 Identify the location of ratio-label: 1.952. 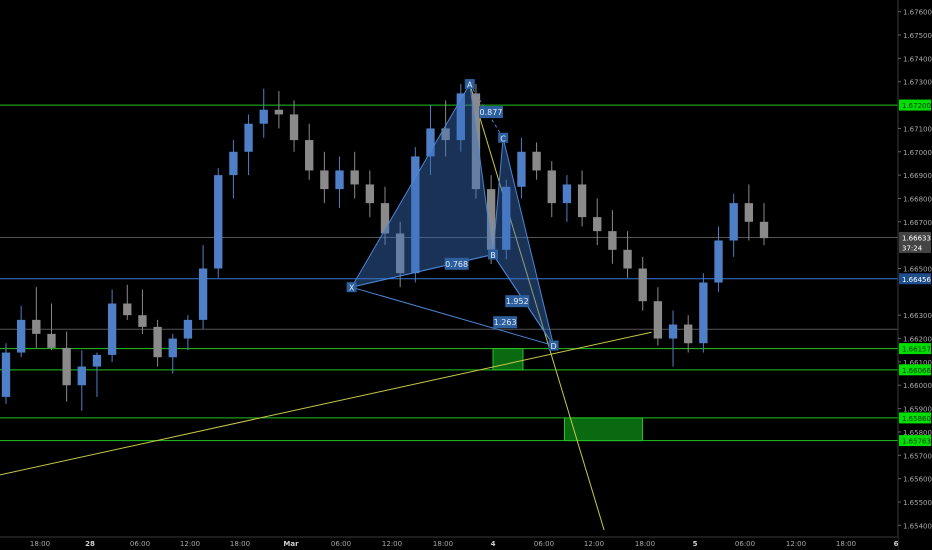
(517, 301).